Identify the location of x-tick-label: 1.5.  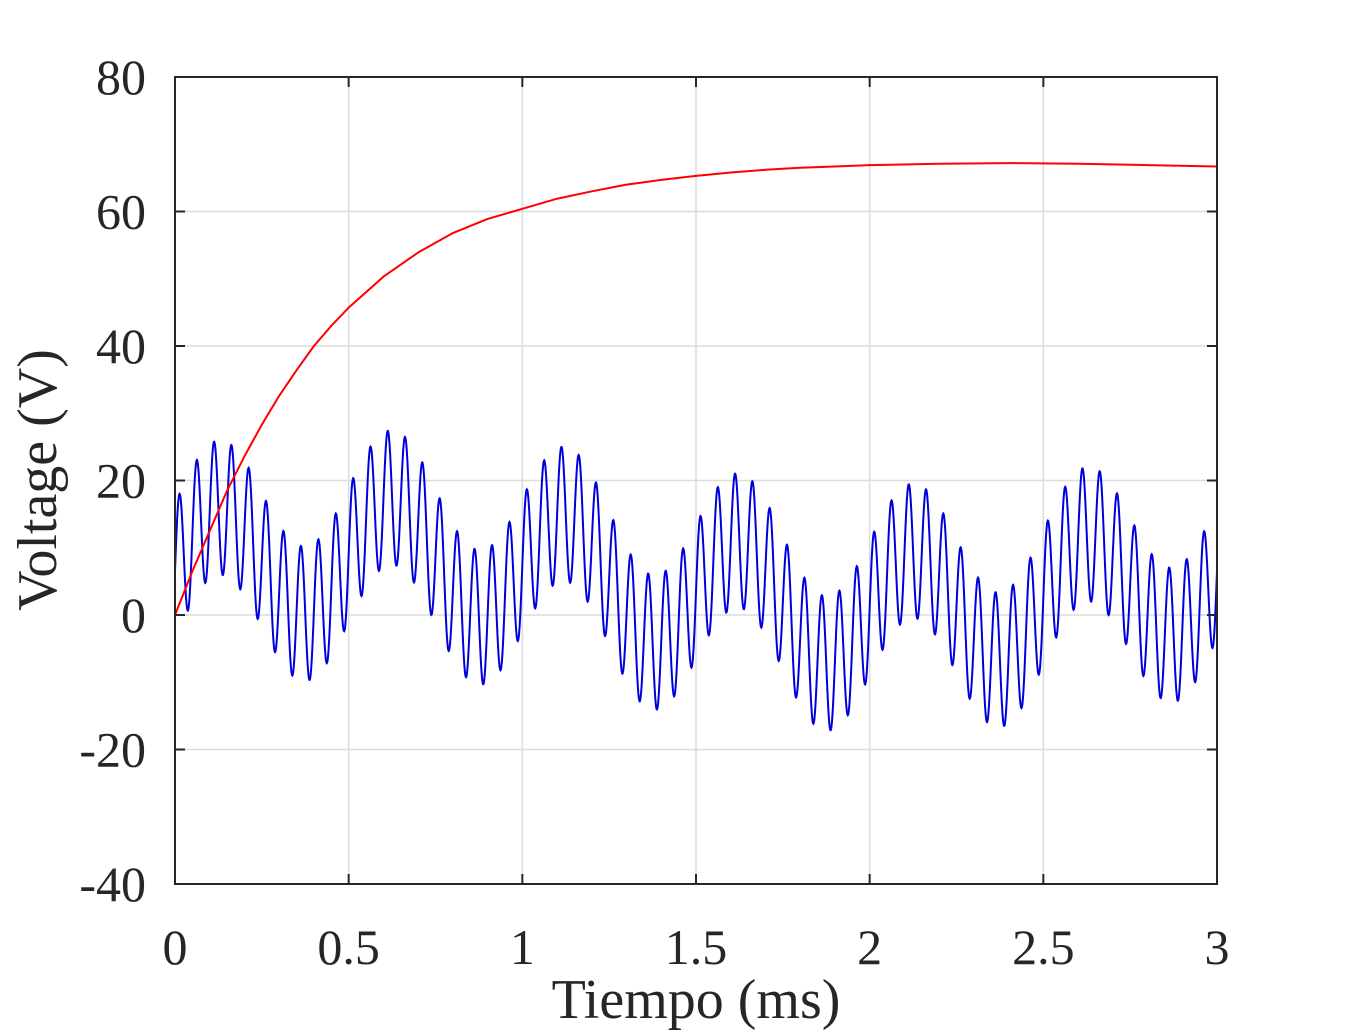
(696, 947).